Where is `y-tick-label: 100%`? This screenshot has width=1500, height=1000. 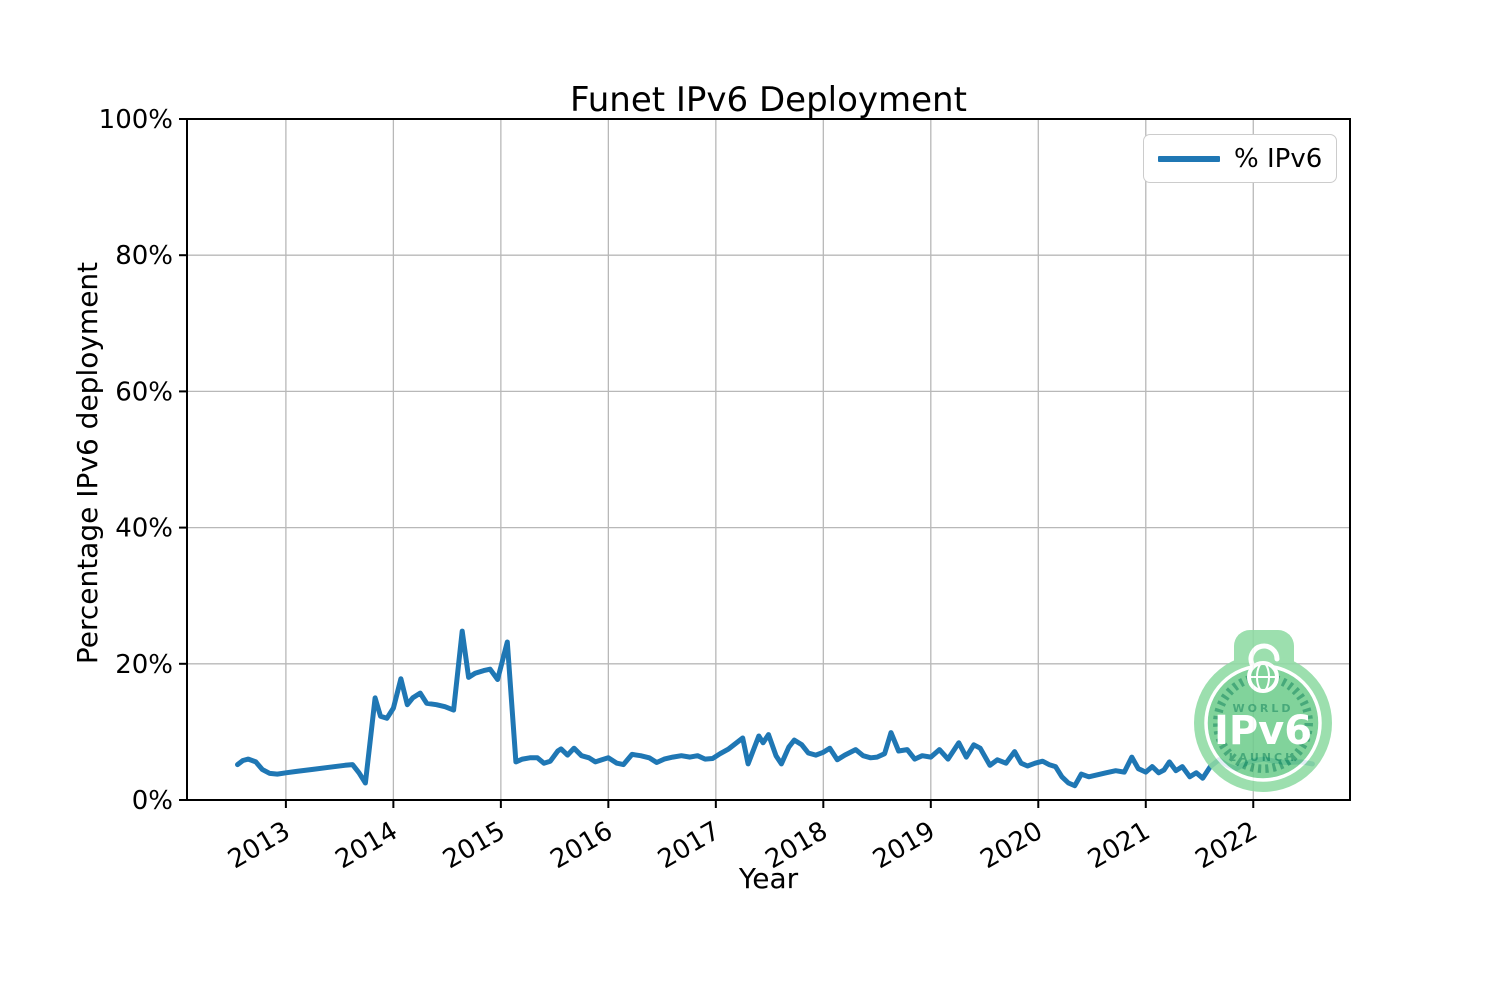
y-tick-label: 100% is located at coordinates (136, 120).